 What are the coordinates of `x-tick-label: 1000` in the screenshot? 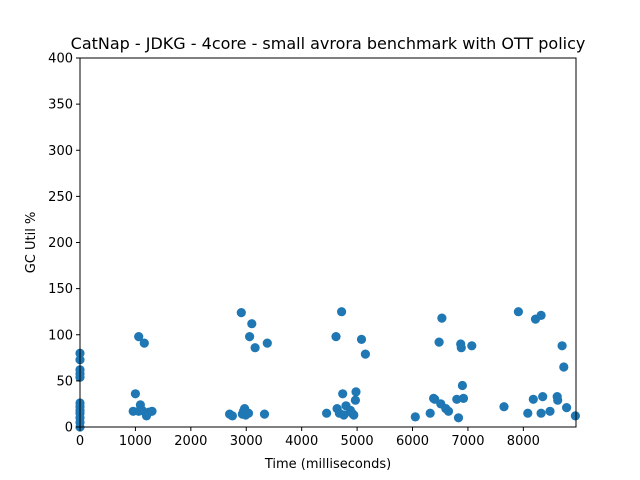 It's located at (135, 441).